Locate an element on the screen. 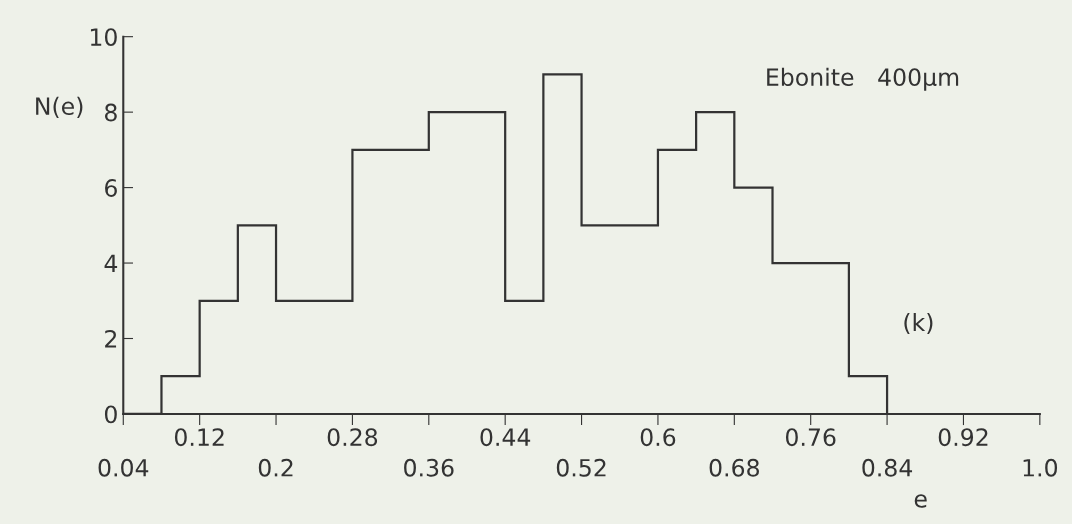 This screenshot has width=1072, height=524. x2-tick-label: 0.92 is located at coordinates (963, 437).